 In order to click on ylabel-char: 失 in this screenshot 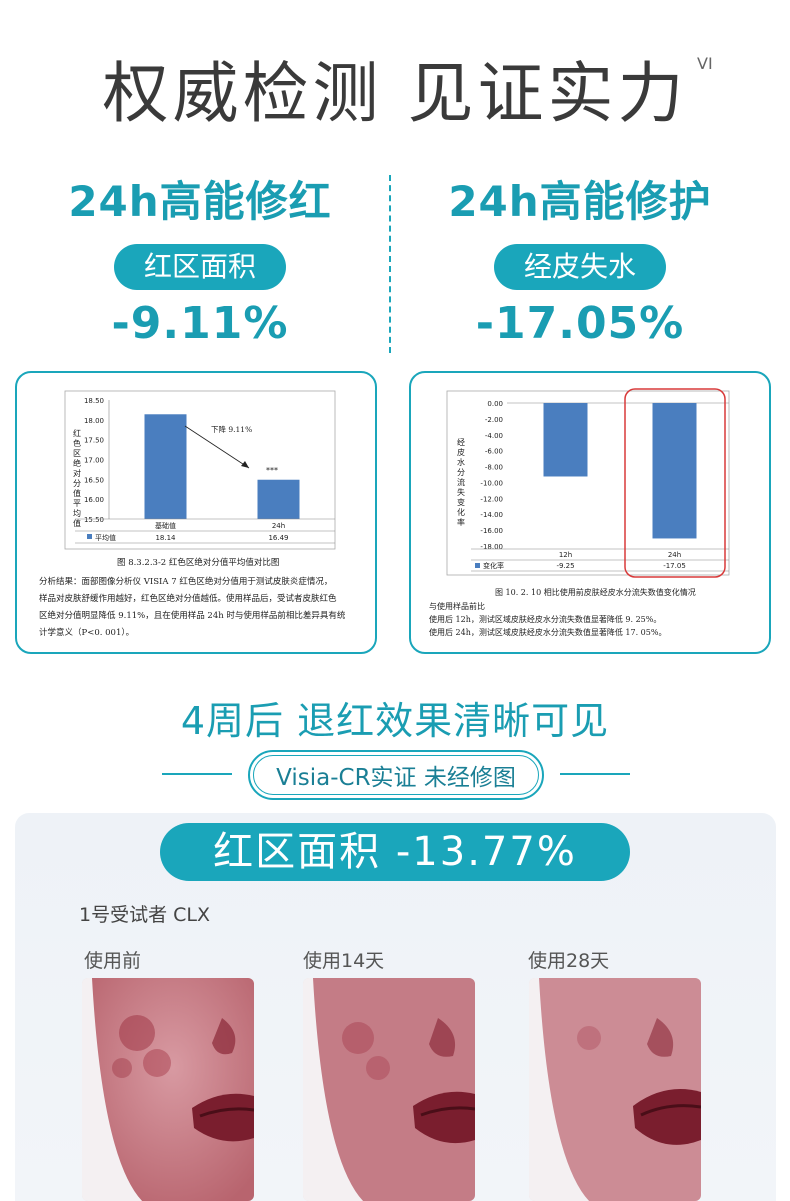, I will do `click(461, 492)`.